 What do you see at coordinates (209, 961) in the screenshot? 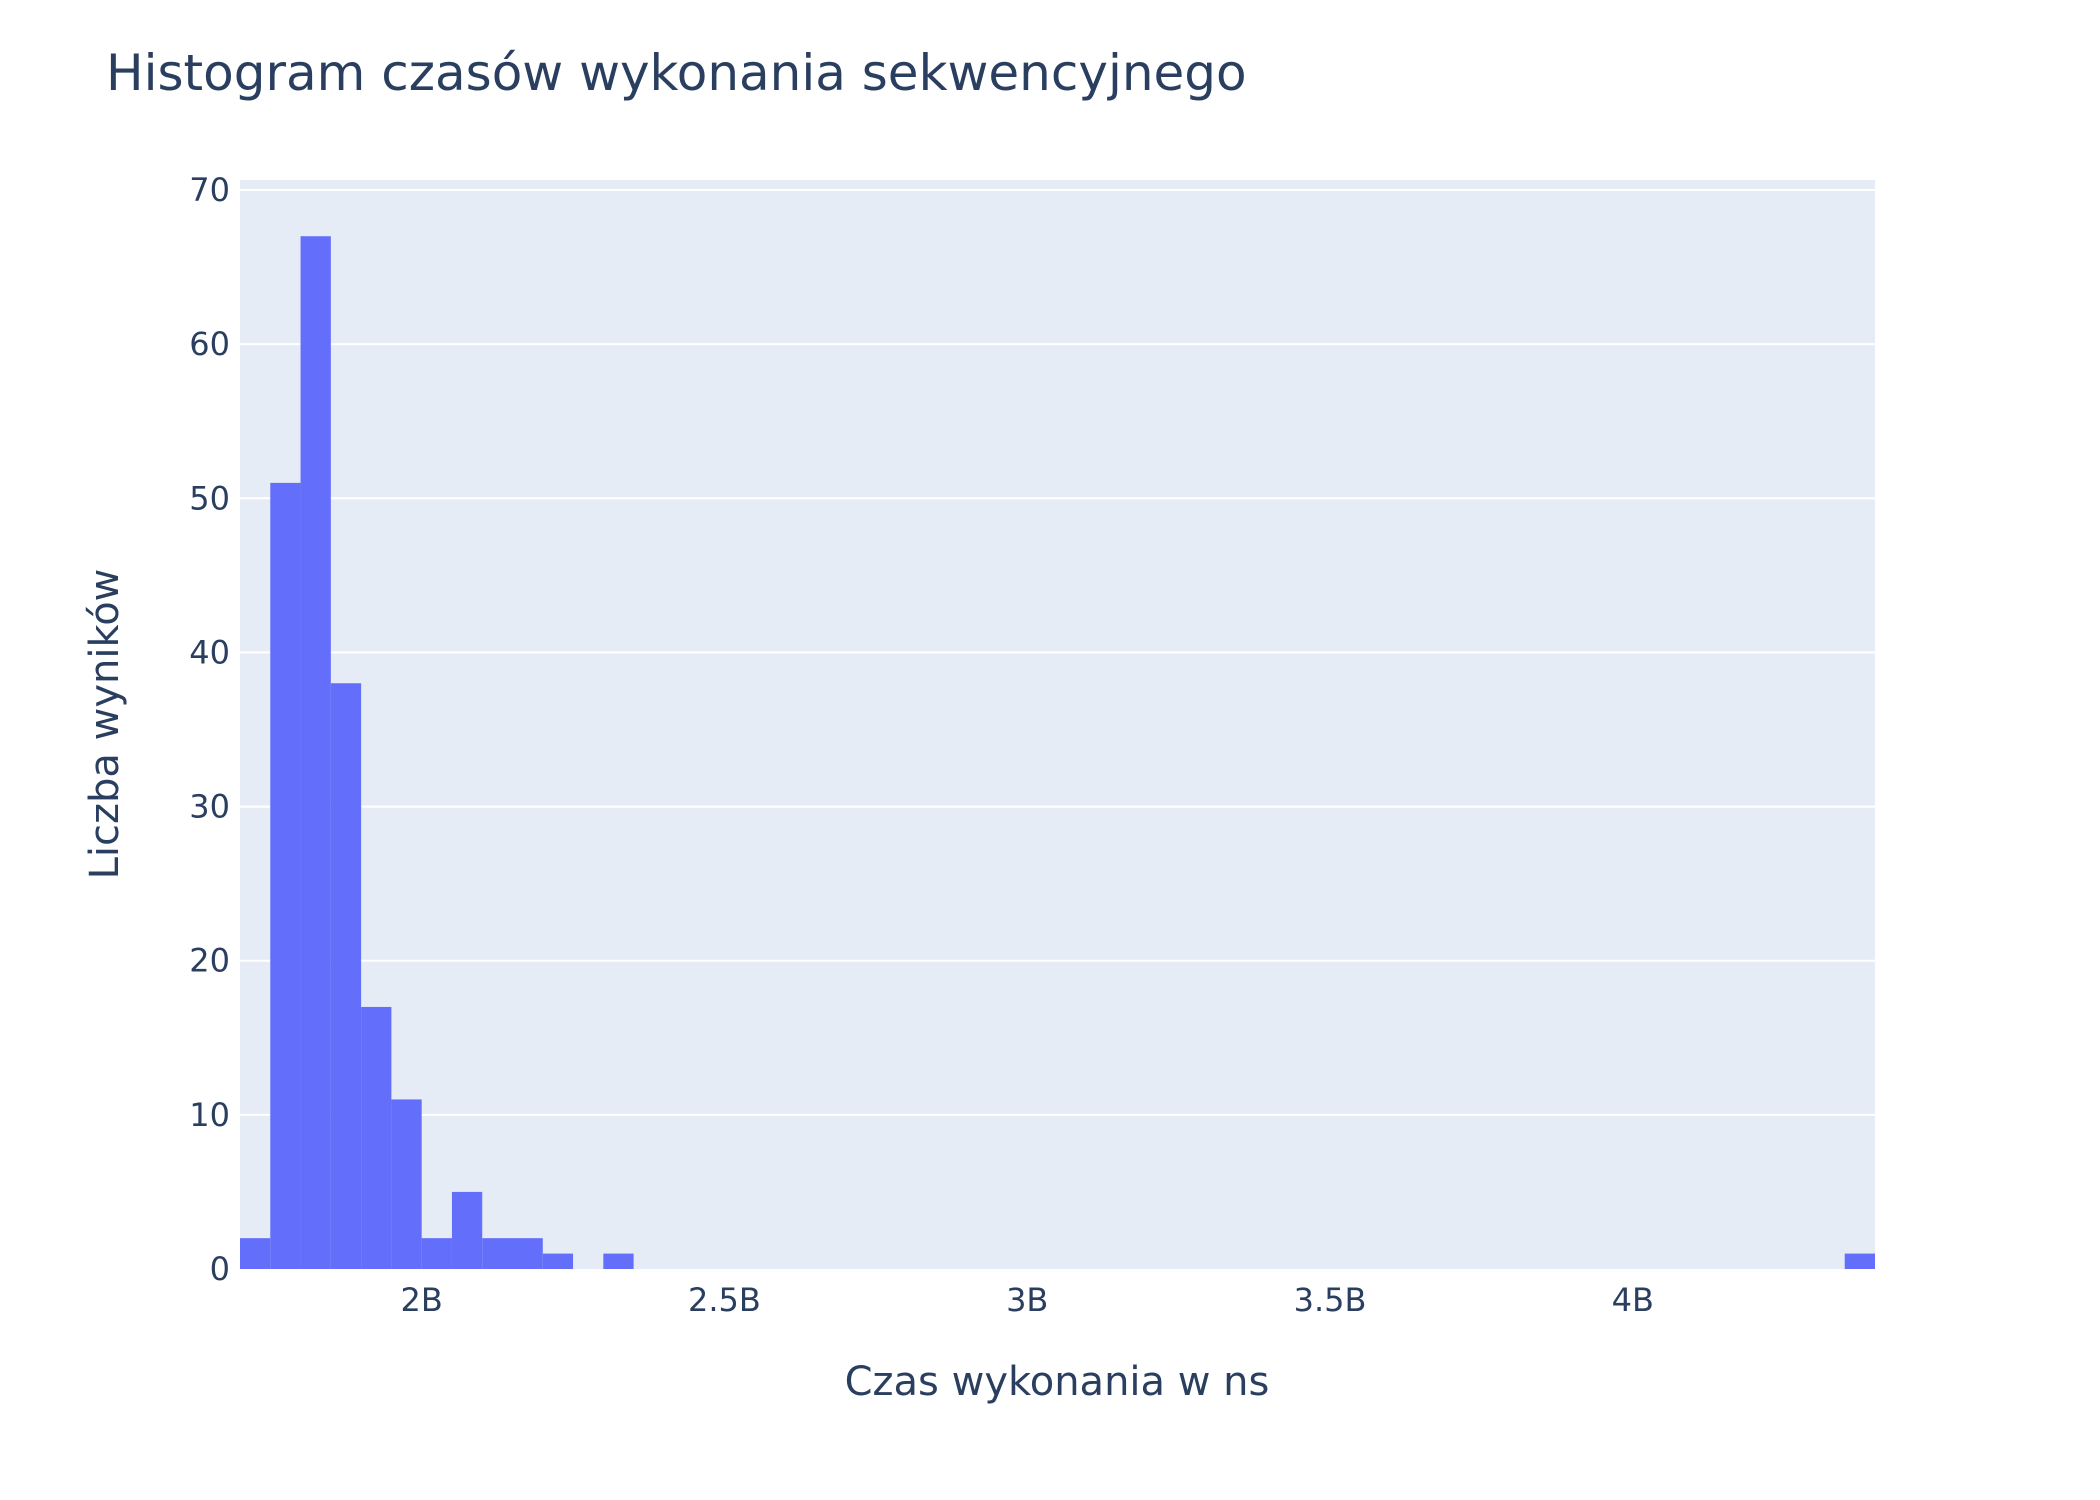
I see `y-tick-label: 20` at bounding box center [209, 961].